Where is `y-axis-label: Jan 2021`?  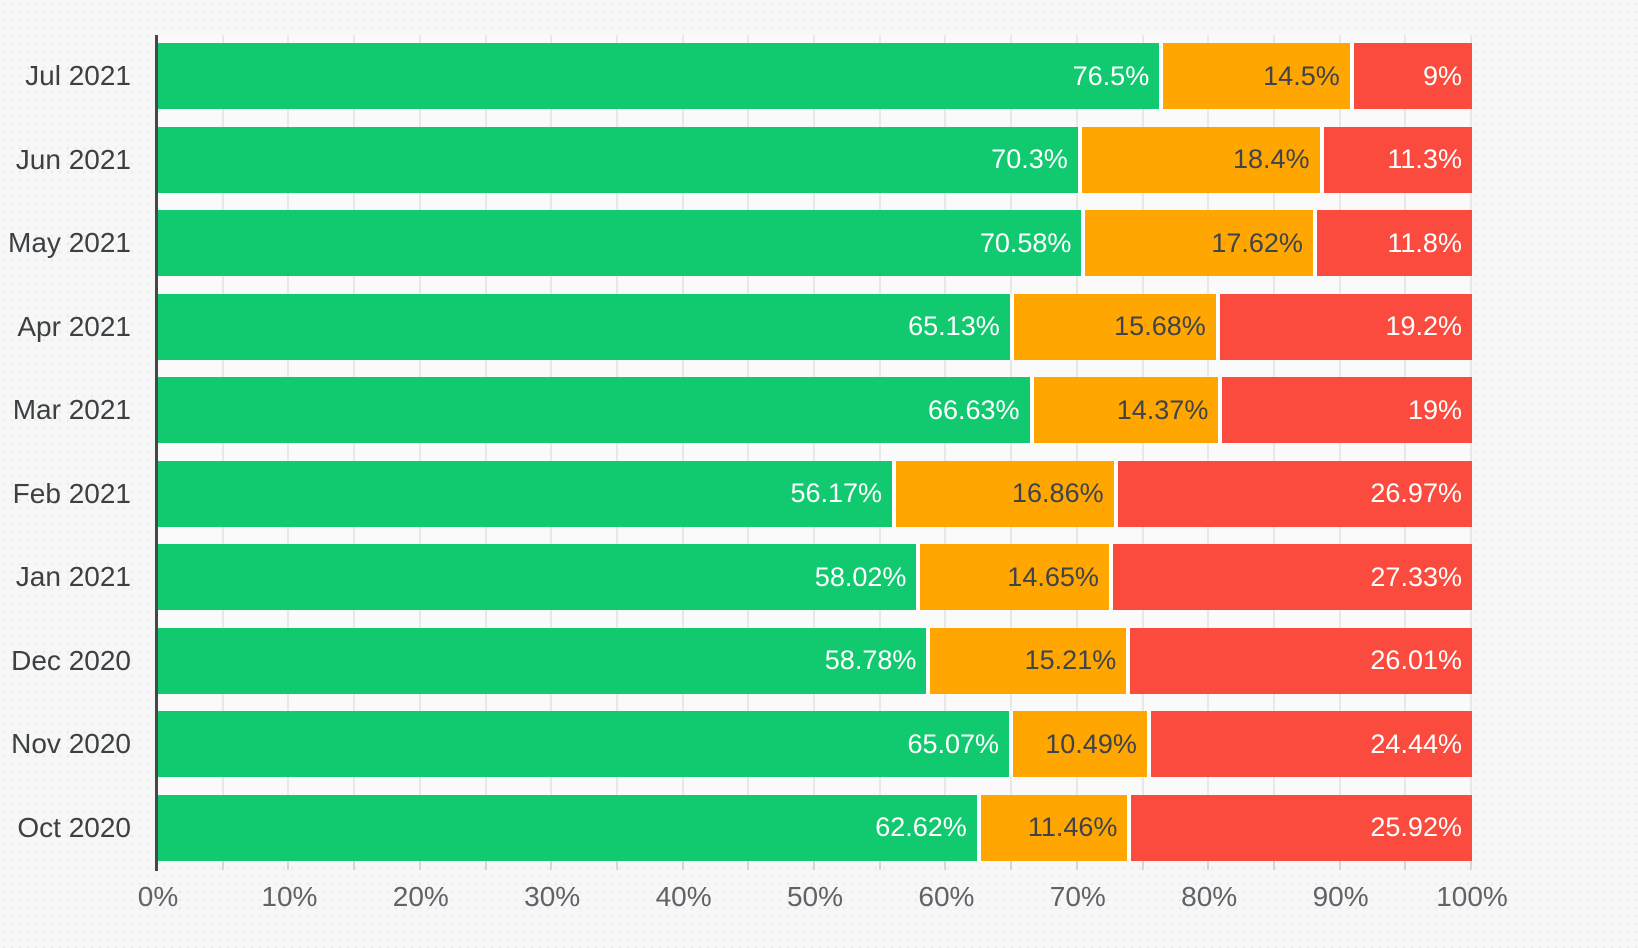 y-axis-label: Jan 2021 is located at coordinates (73, 577).